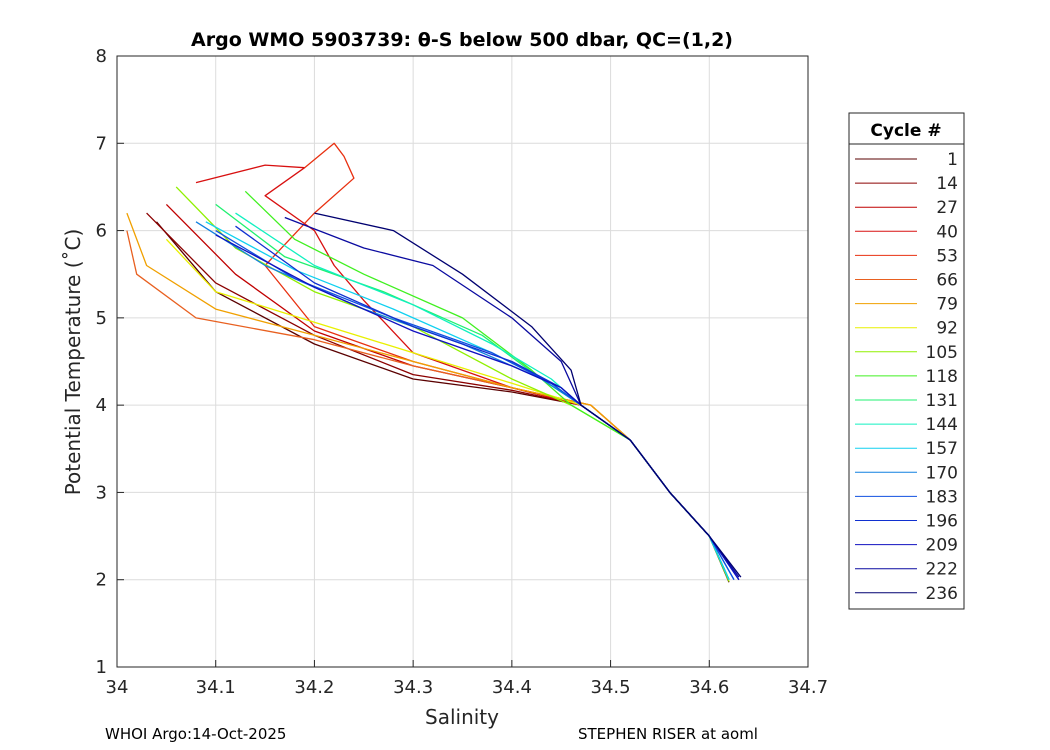  I want to click on legend-label: 196, so click(942, 522).